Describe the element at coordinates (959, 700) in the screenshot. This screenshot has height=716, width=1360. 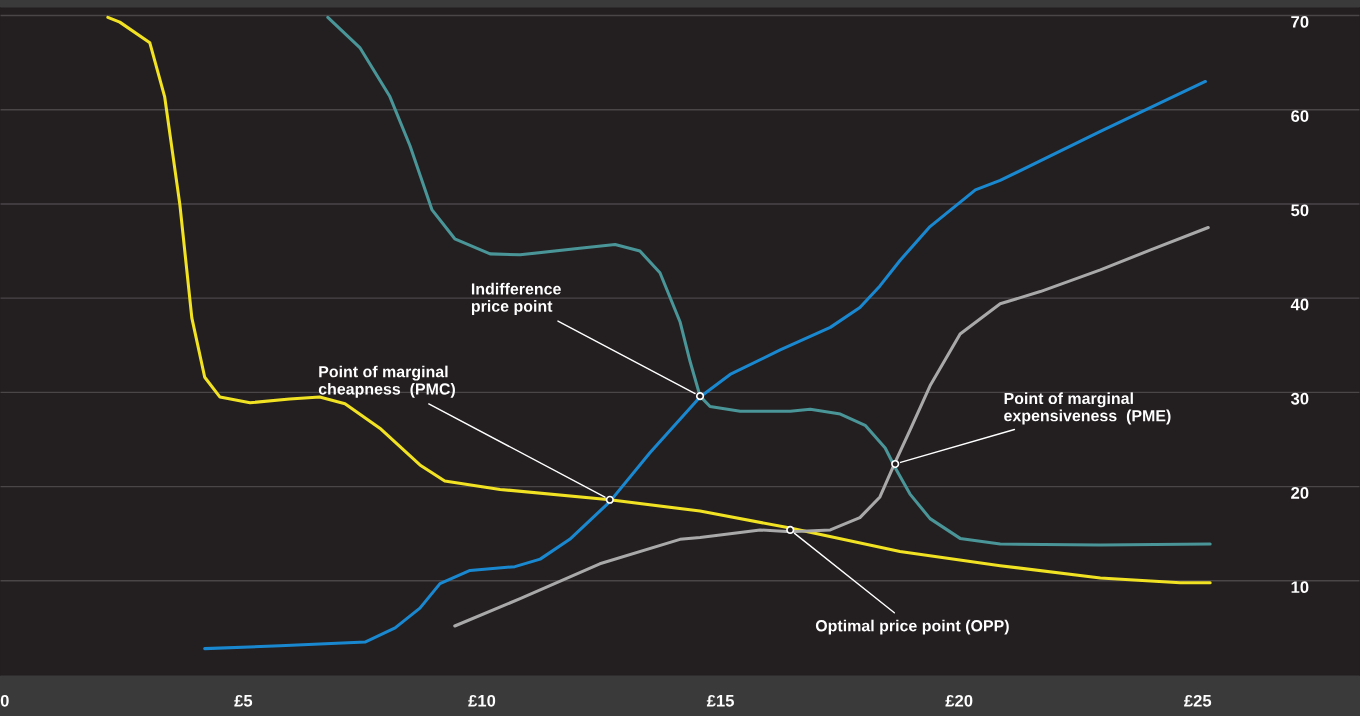
I see `x-tick-label: £20` at that location.